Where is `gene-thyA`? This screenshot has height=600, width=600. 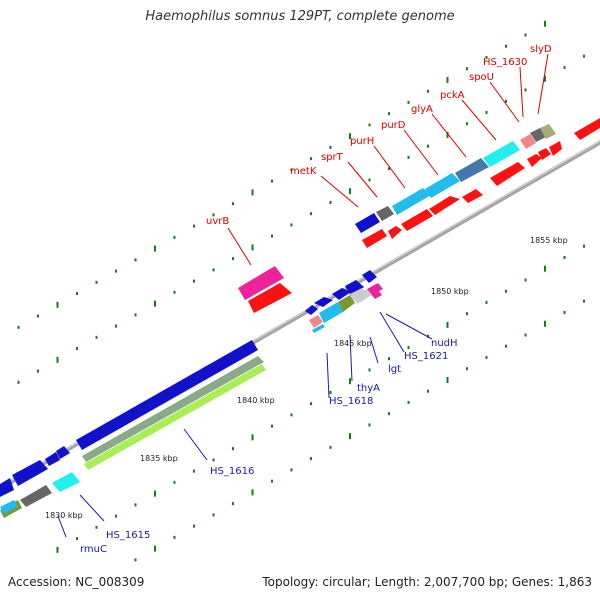
gene-thyA is located at coordinates (331, 312).